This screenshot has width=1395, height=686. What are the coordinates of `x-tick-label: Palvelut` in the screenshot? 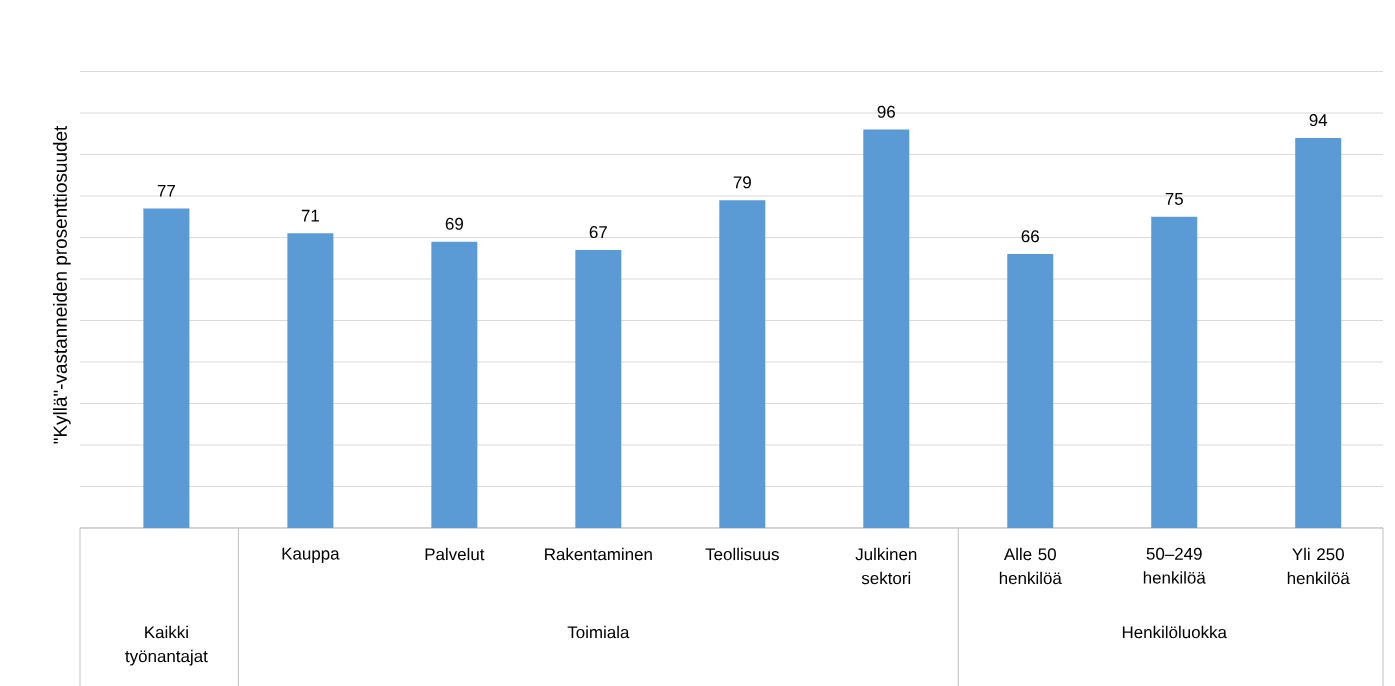 It's located at (455, 554).